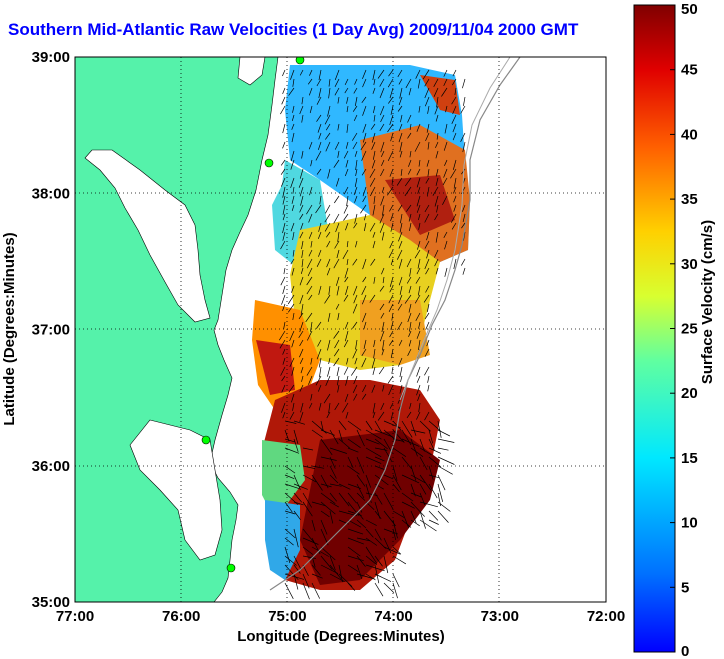  What do you see at coordinates (287, 616) in the screenshot?
I see `x-tick-label: 75:00` at bounding box center [287, 616].